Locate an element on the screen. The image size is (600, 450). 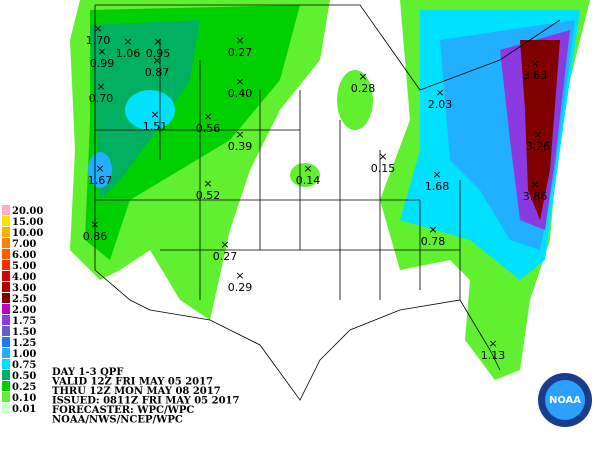
legend-label: 5.00 is located at coordinates (24, 266).